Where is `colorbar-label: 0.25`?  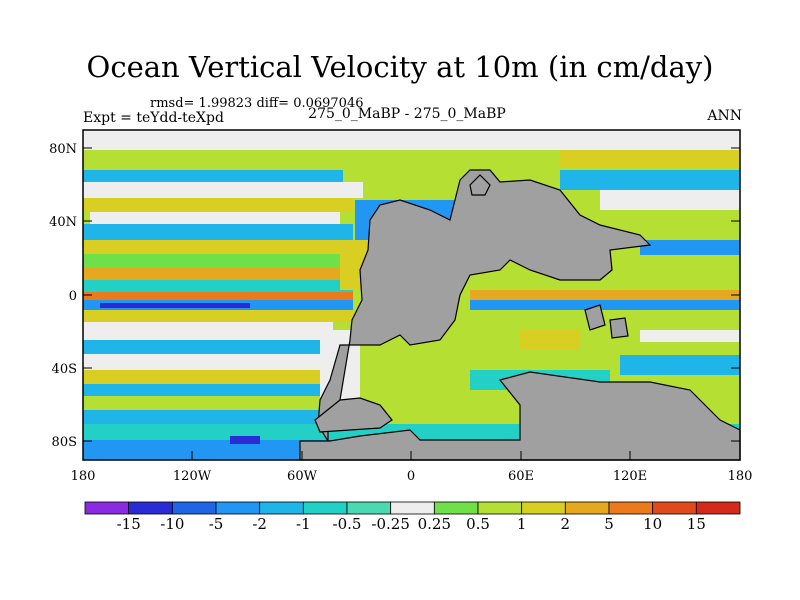
colorbar-label: 0.25 is located at coordinates (434, 524).